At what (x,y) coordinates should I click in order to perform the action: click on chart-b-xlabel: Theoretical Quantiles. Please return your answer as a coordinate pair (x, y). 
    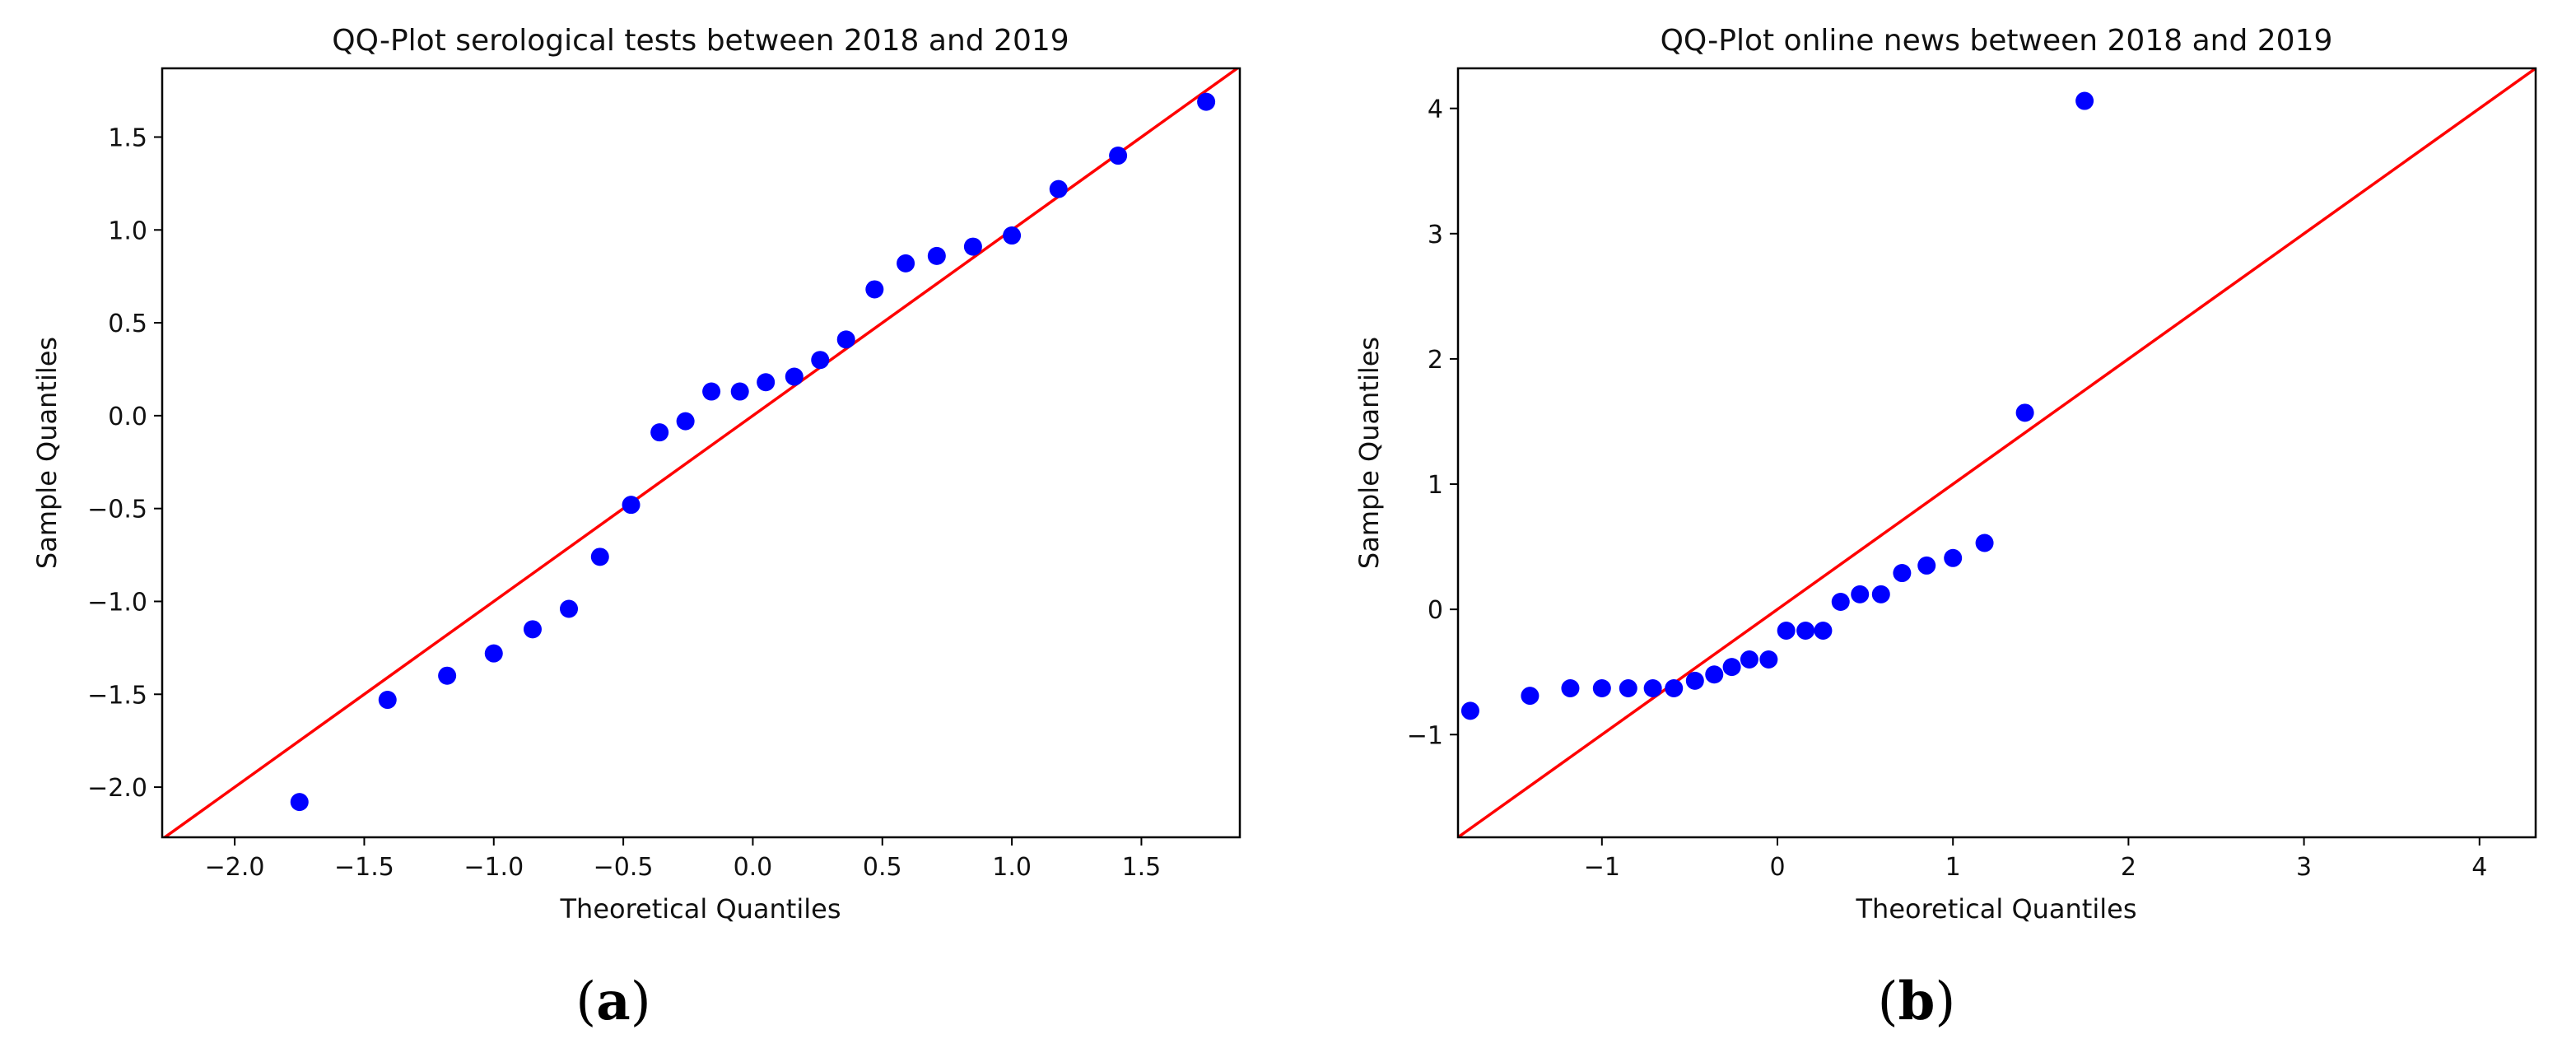
    Looking at the image, I should click on (1996, 909).